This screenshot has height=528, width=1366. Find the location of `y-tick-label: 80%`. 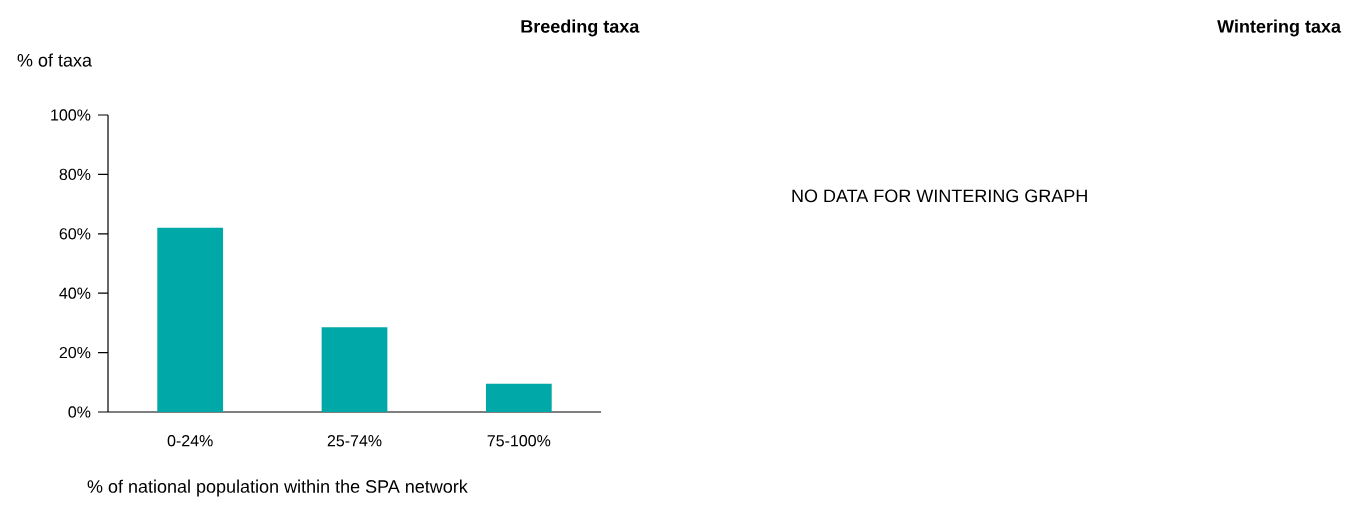

y-tick-label: 80% is located at coordinates (75, 174).